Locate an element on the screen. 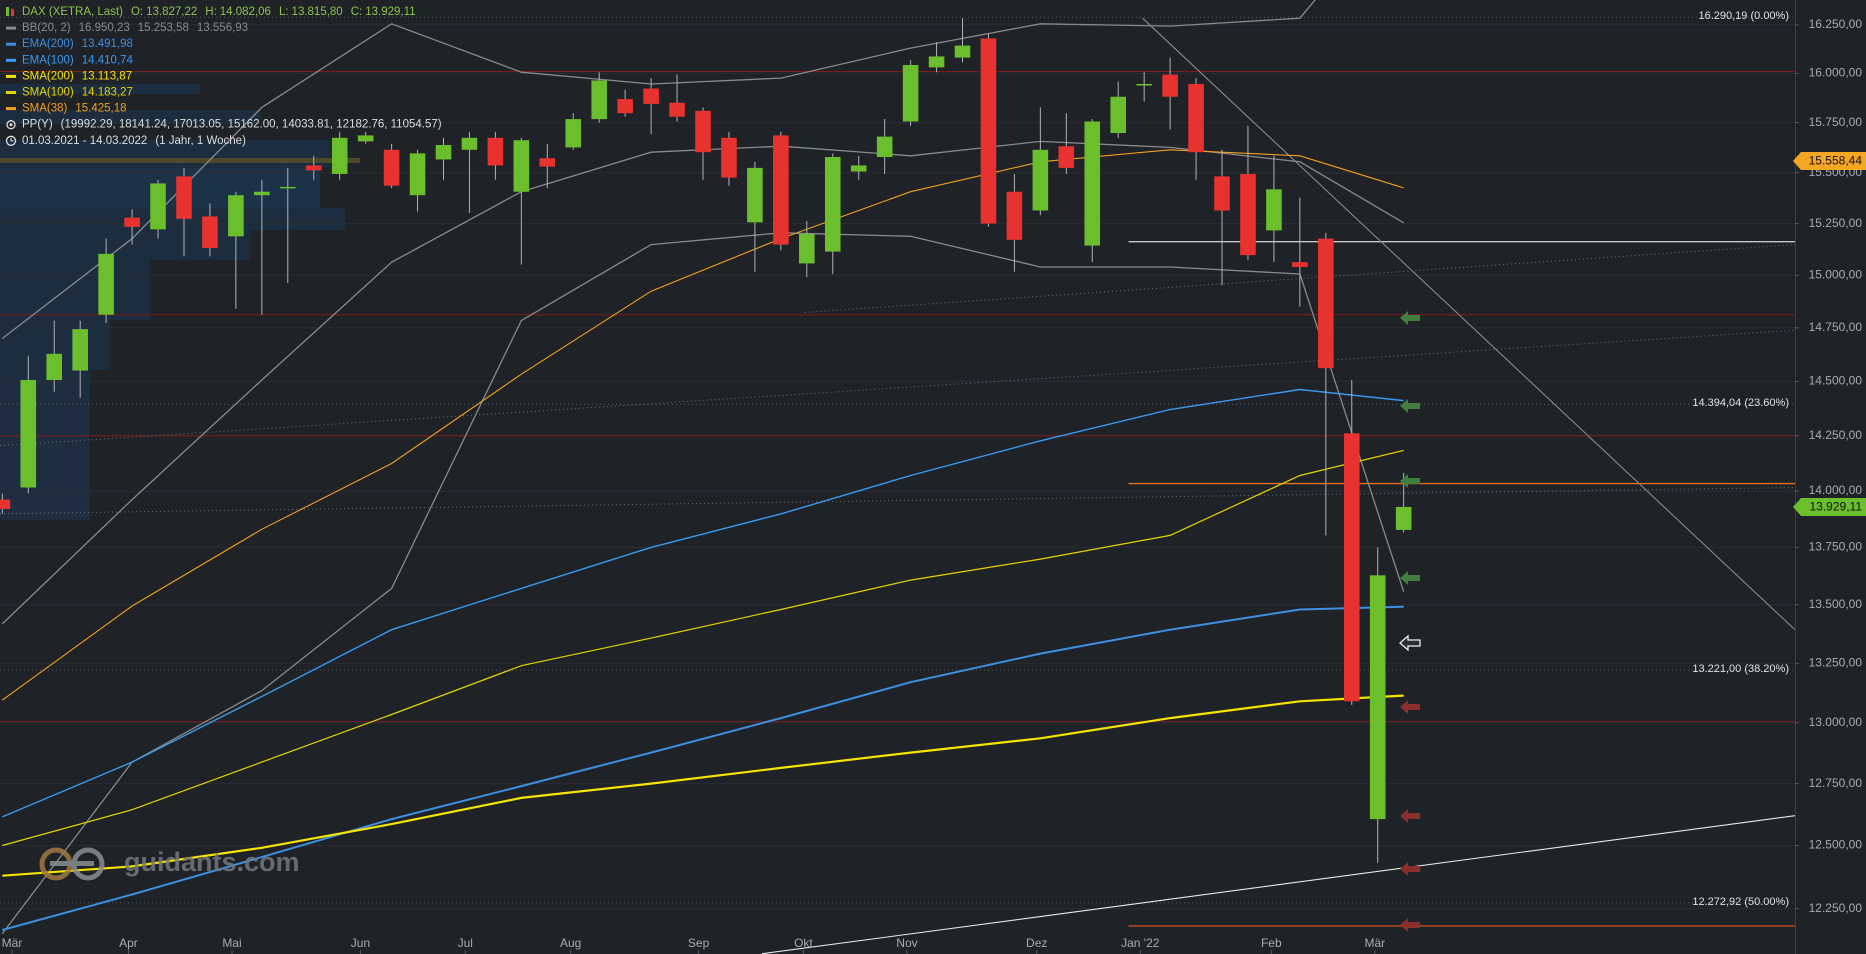 This screenshot has height=954, width=1866. y-tick-label: 12.250,00 is located at coordinates (1836, 908).